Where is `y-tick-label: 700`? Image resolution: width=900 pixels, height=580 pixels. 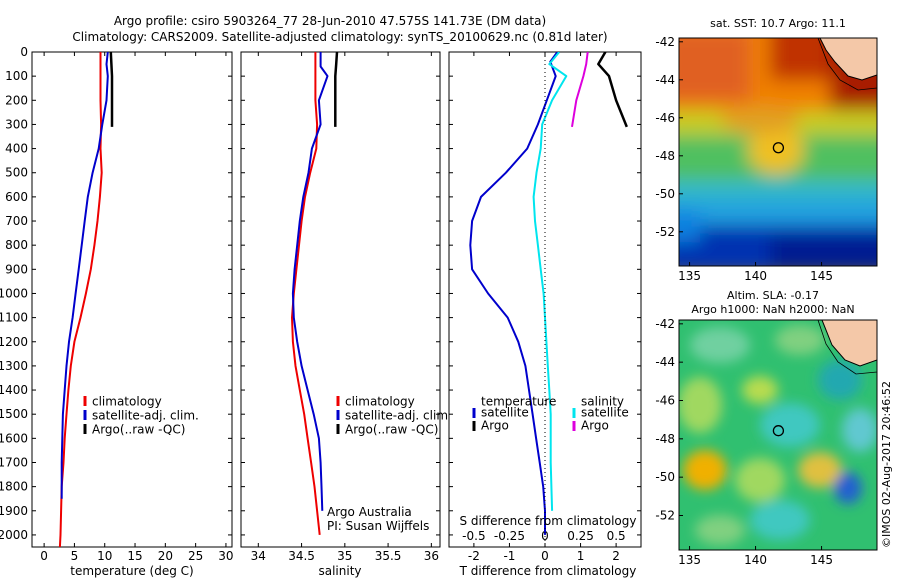 y-tick-label: 700 is located at coordinates (16, 221).